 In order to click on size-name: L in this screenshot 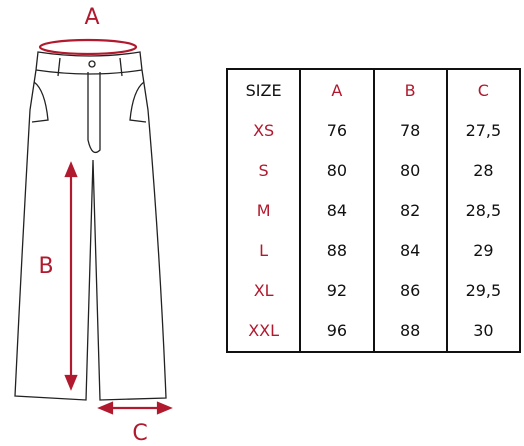, I will do `click(263, 250)`.